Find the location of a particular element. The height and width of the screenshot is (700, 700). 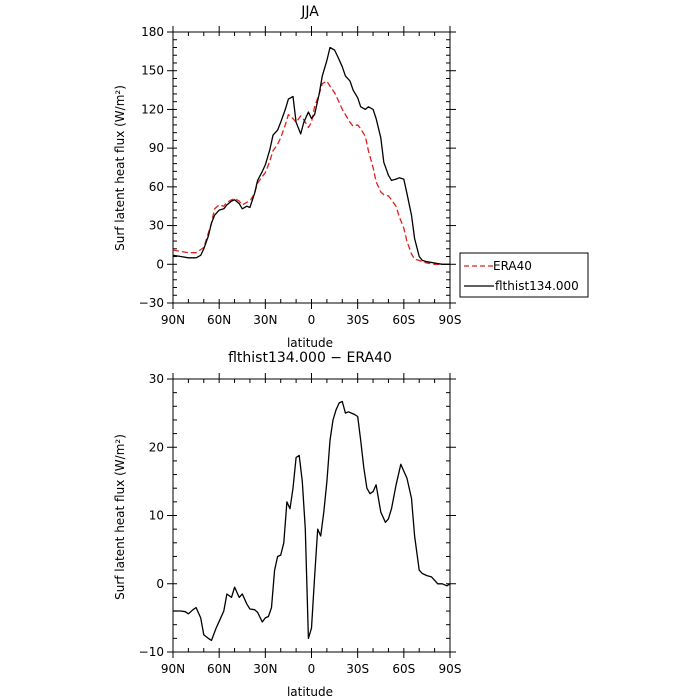

y-tick-label: 120 is located at coordinates (152, 109).